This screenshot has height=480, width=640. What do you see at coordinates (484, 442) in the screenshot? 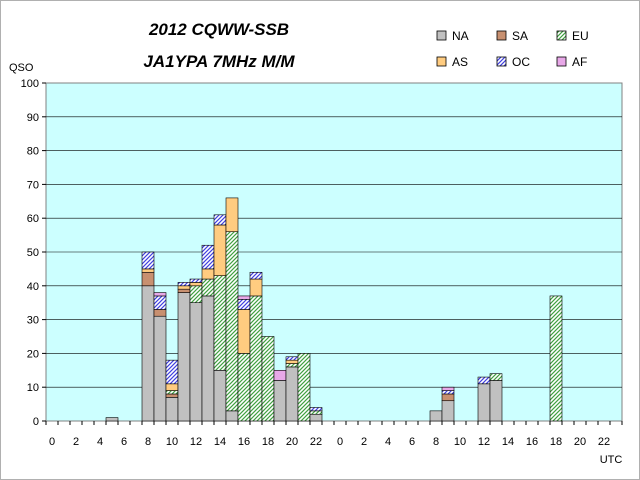
I see `x-tick-label: 12` at bounding box center [484, 442].